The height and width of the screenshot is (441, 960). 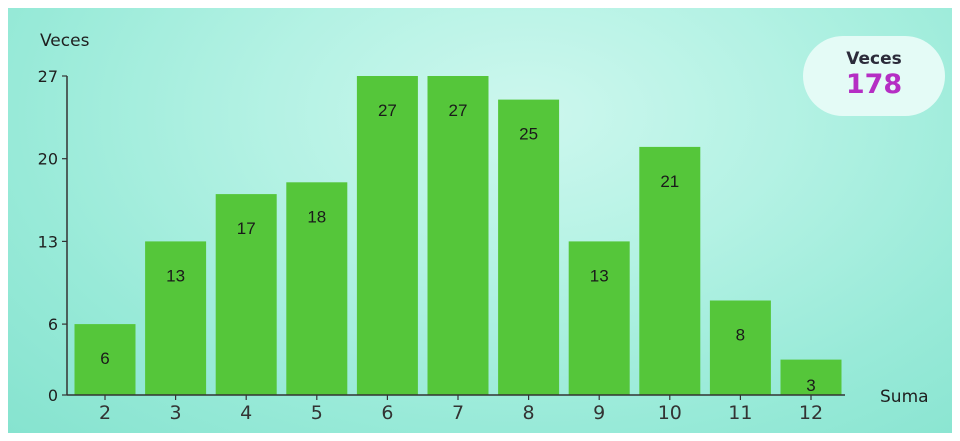 What do you see at coordinates (317, 413) in the screenshot?
I see `x-tick-label: 5` at bounding box center [317, 413].